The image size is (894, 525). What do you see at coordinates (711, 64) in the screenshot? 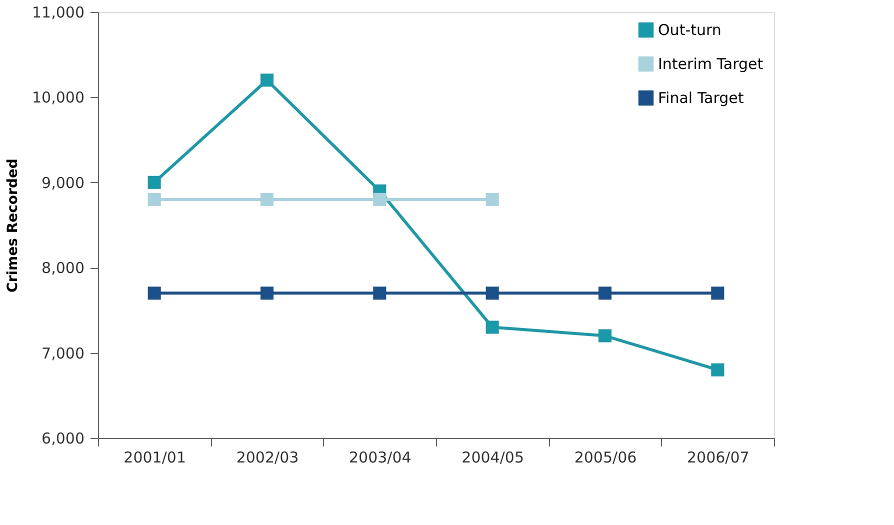
I see `legend-label: Interim Target` at bounding box center [711, 64].